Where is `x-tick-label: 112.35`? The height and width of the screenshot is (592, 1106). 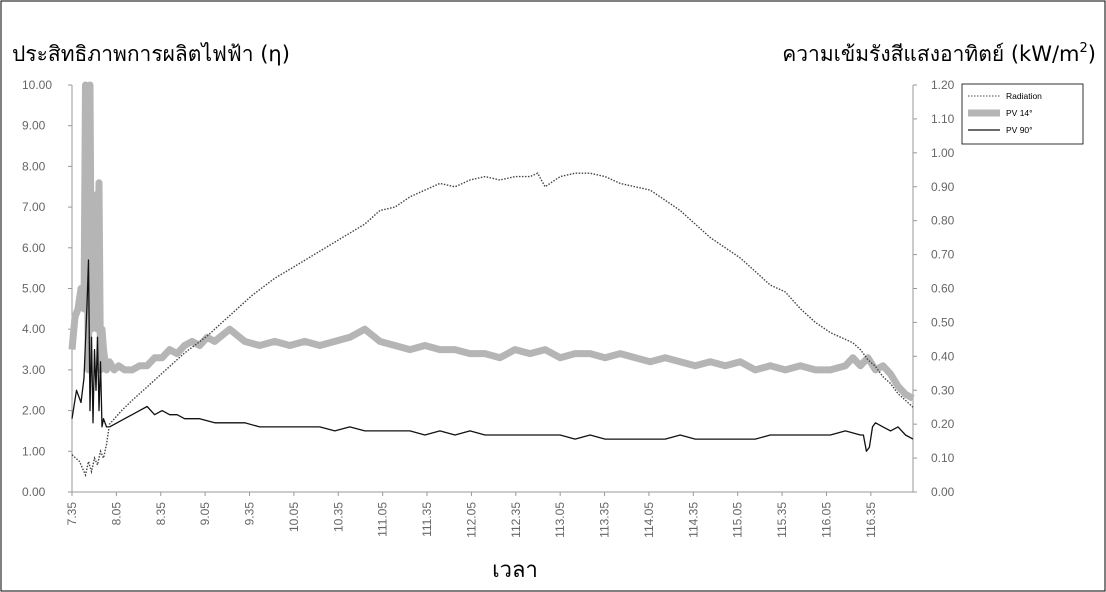 x-tick-label: 112.35 is located at coordinates (516, 520).